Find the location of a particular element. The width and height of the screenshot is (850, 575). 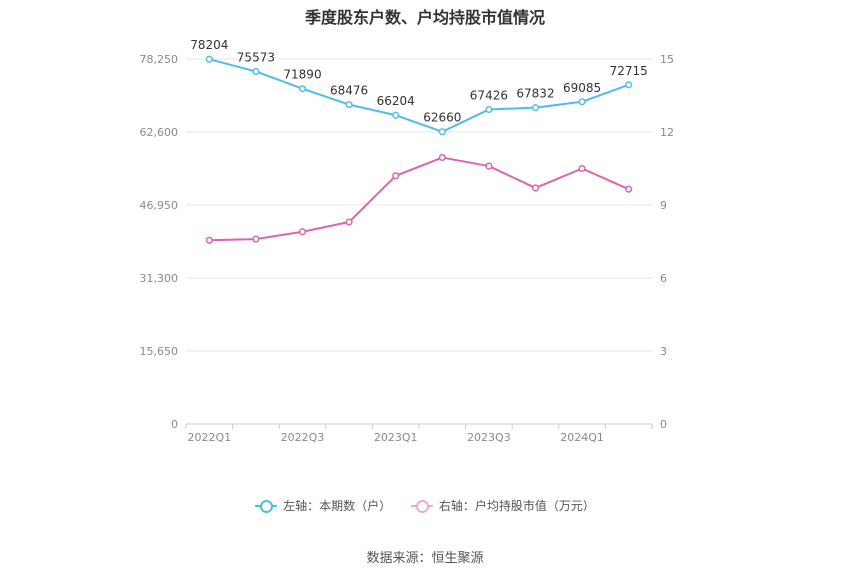

right-axis-tick-label: 12 is located at coordinates (667, 132).